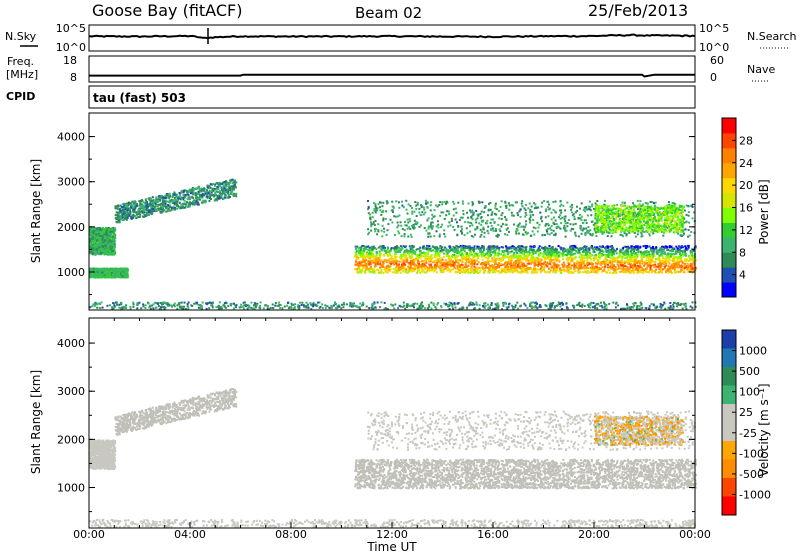 The image size is (800, 554). What do you see at coordinates (764, 429) in the screenshot?
I see `velocity-colorbar-label: Velocity [m s⁻¹]` at bounding box center [764, 429].